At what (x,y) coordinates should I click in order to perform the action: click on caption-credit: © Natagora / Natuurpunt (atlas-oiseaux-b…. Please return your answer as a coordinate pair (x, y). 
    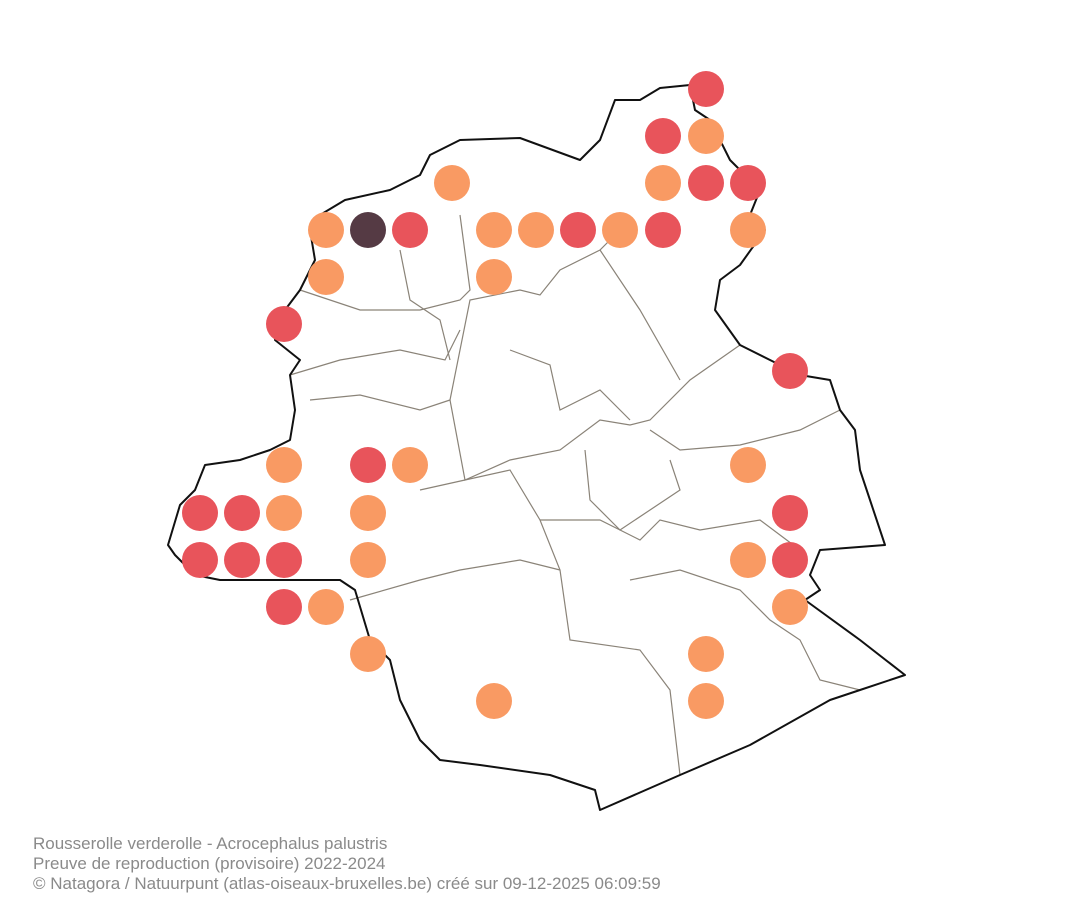
    Looking at the image, I should click on (347, 883).